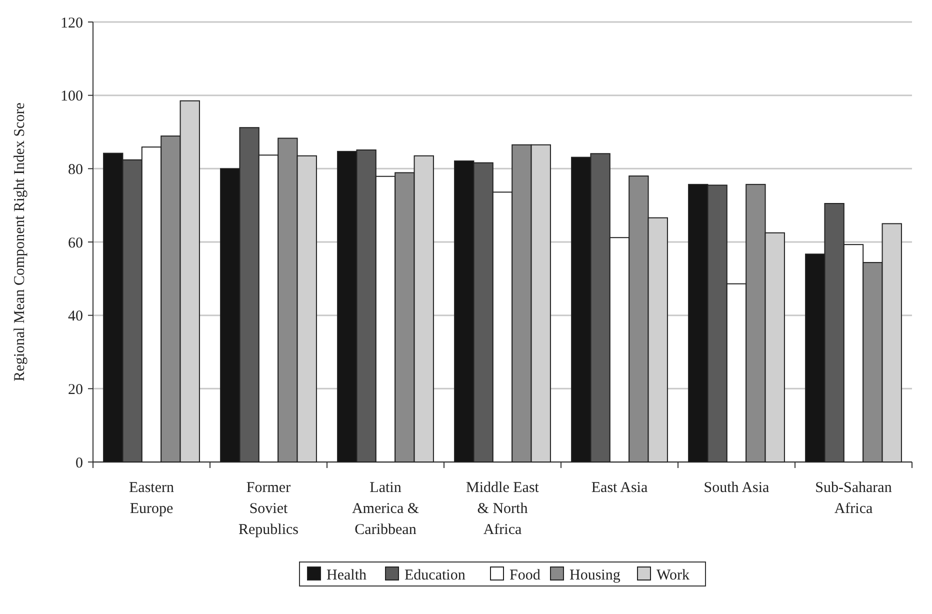  What do you see at coordinates (75, 170) in the screenshot?
I see `y-tick-label: 80` at bounding box center [75, 170].